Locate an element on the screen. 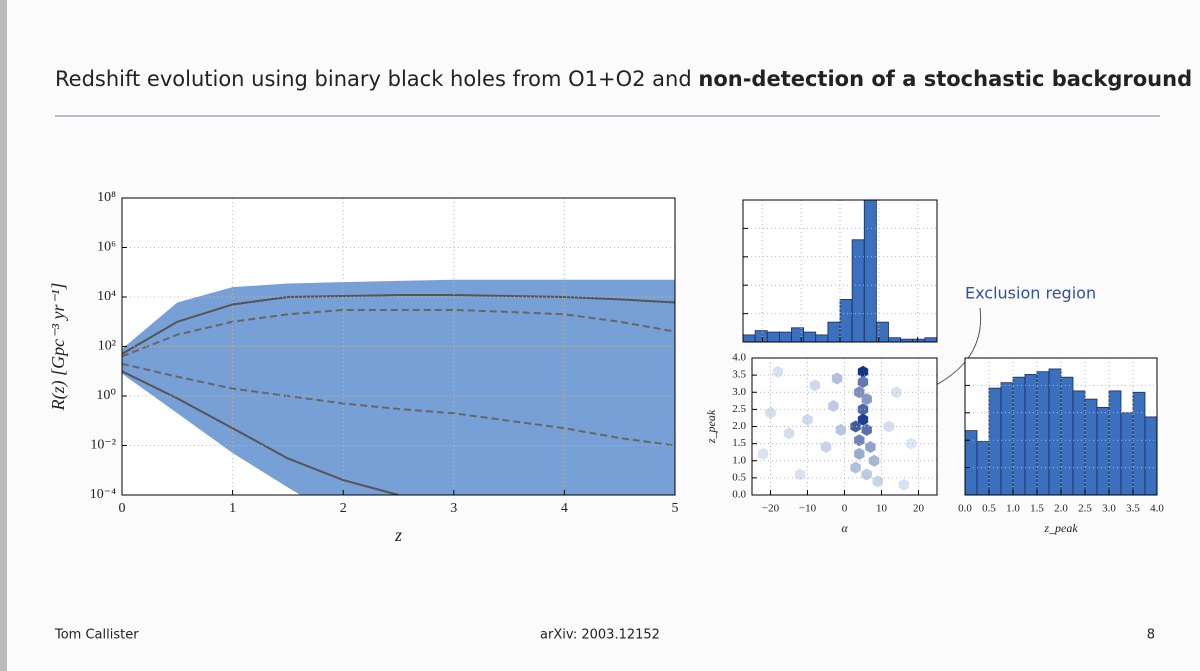 This screenshot has width=1200, height=671. footer-right: 8 is located at coordinates (1151, 635).